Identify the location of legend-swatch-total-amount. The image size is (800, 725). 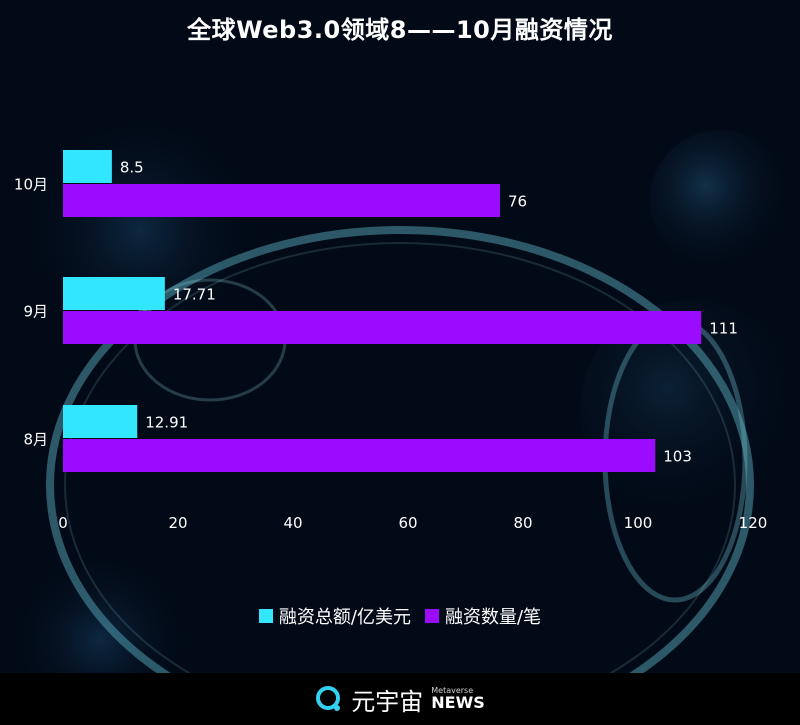
(265, 616).